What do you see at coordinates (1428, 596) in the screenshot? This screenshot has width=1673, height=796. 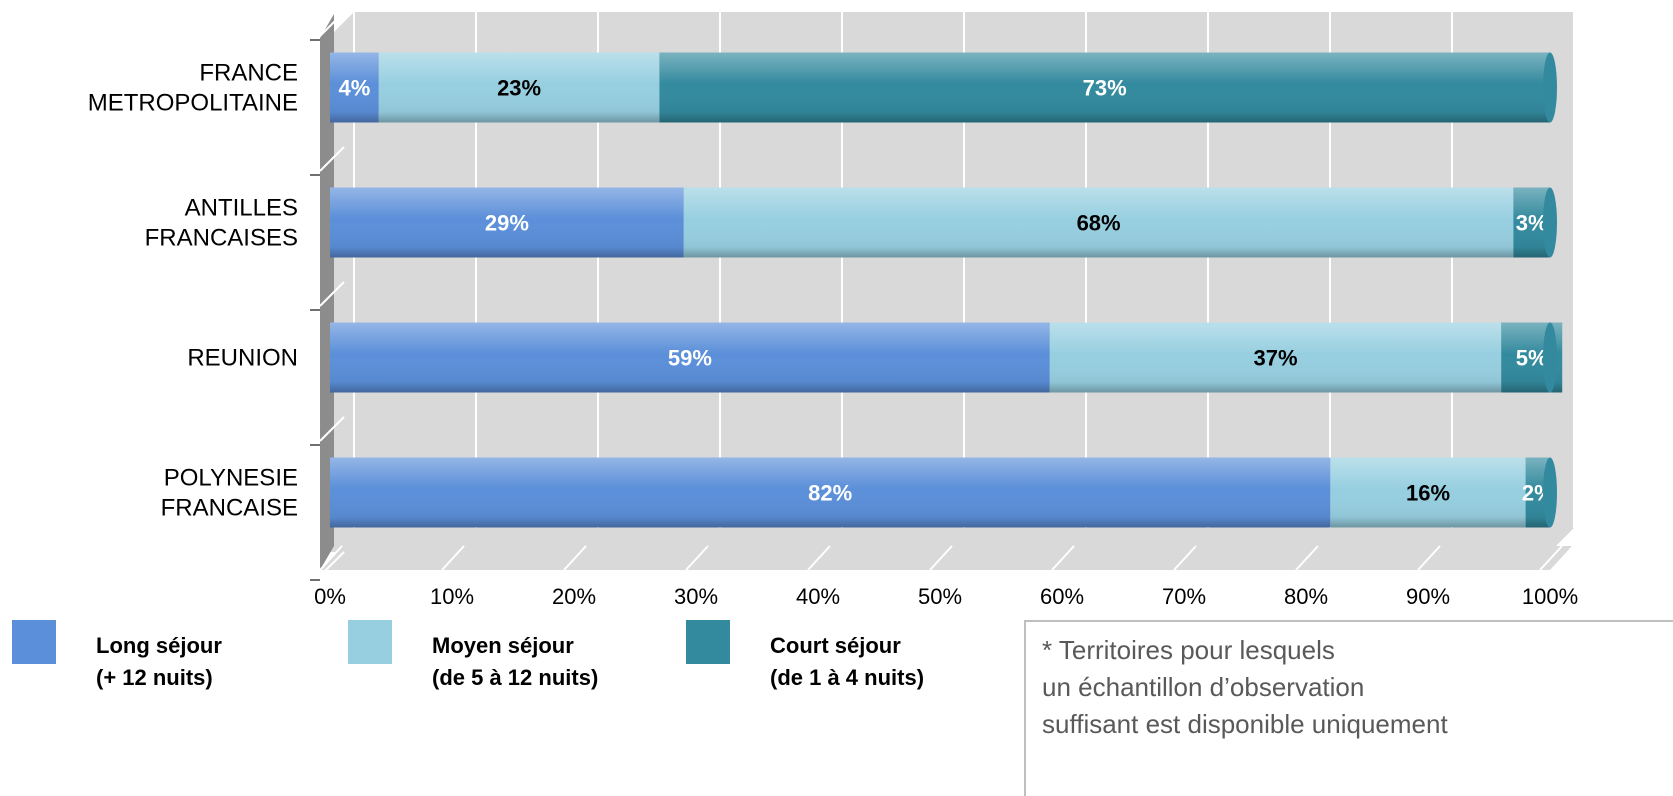 I see `x-tick-label: 90%` at bounding box center [1428, 596].